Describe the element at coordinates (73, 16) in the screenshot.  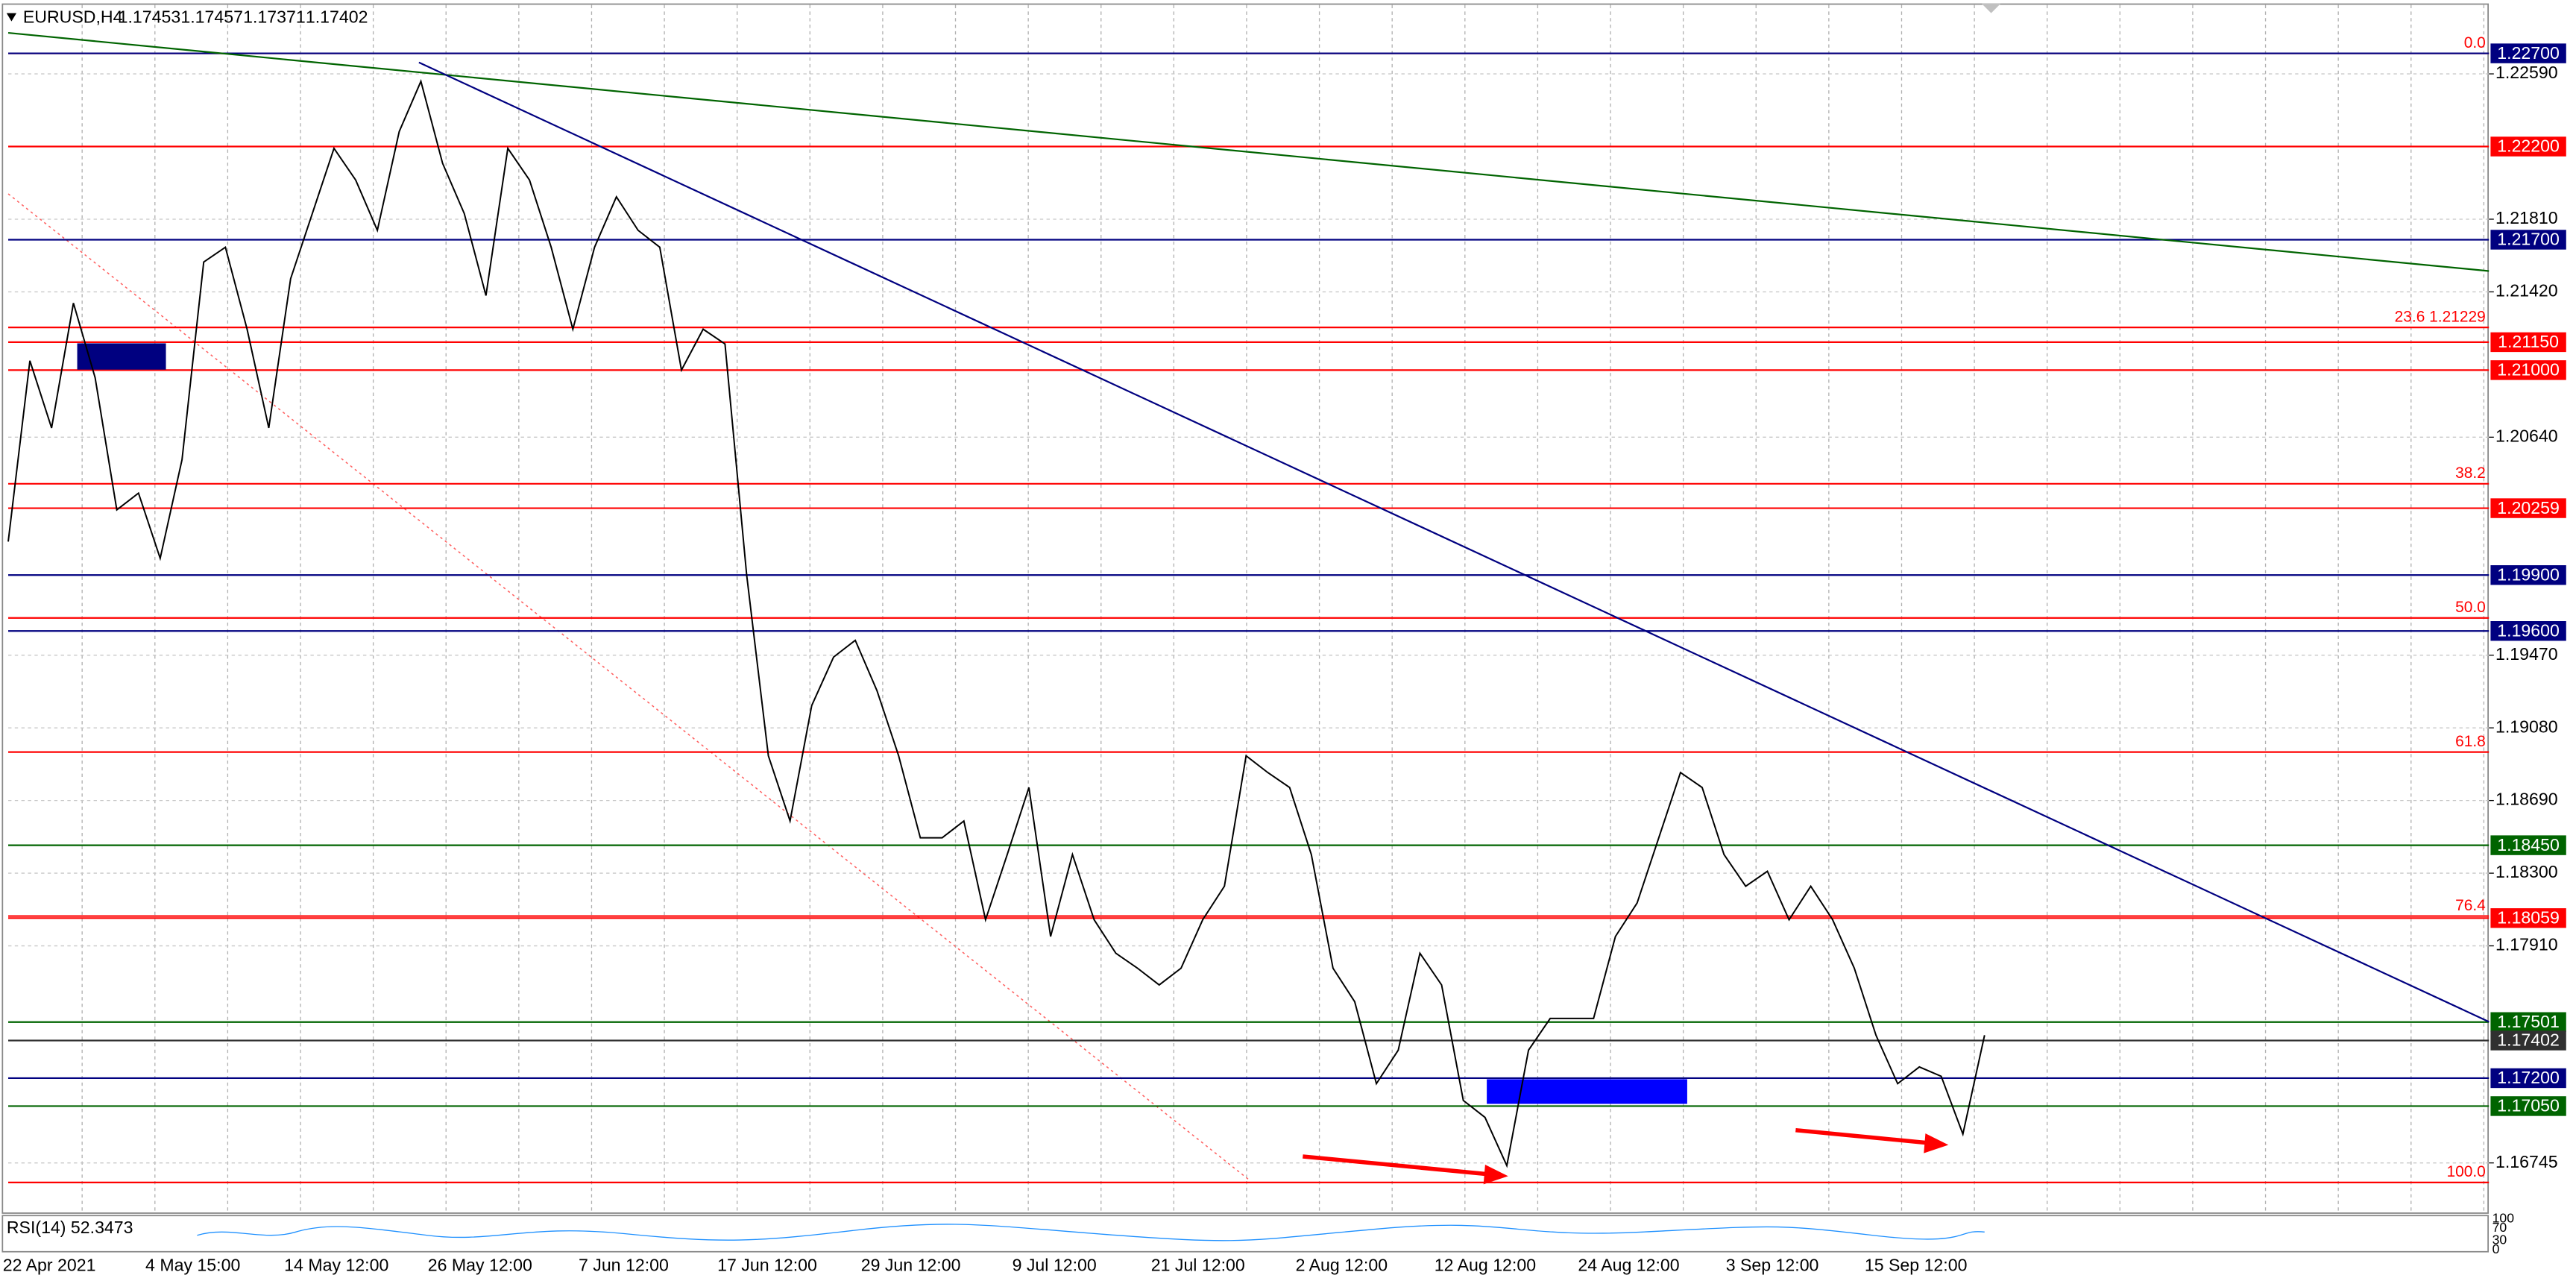
I see `symbol: EURUSD,H4` at that location.